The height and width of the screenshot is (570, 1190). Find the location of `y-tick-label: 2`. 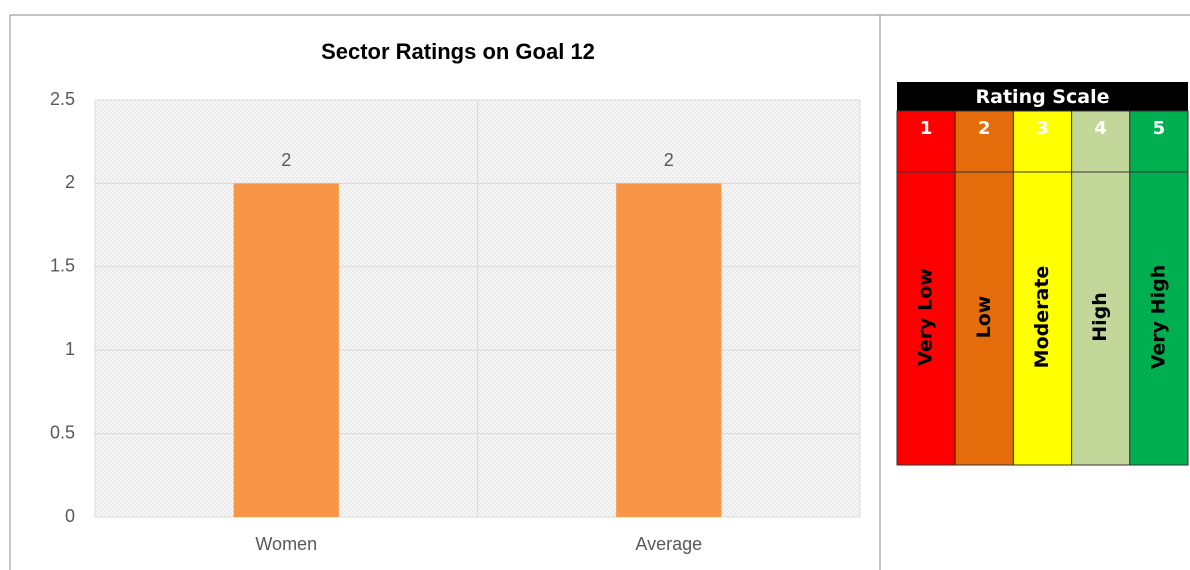

y-tick-label: 2 is located at coordinates (70, 182).